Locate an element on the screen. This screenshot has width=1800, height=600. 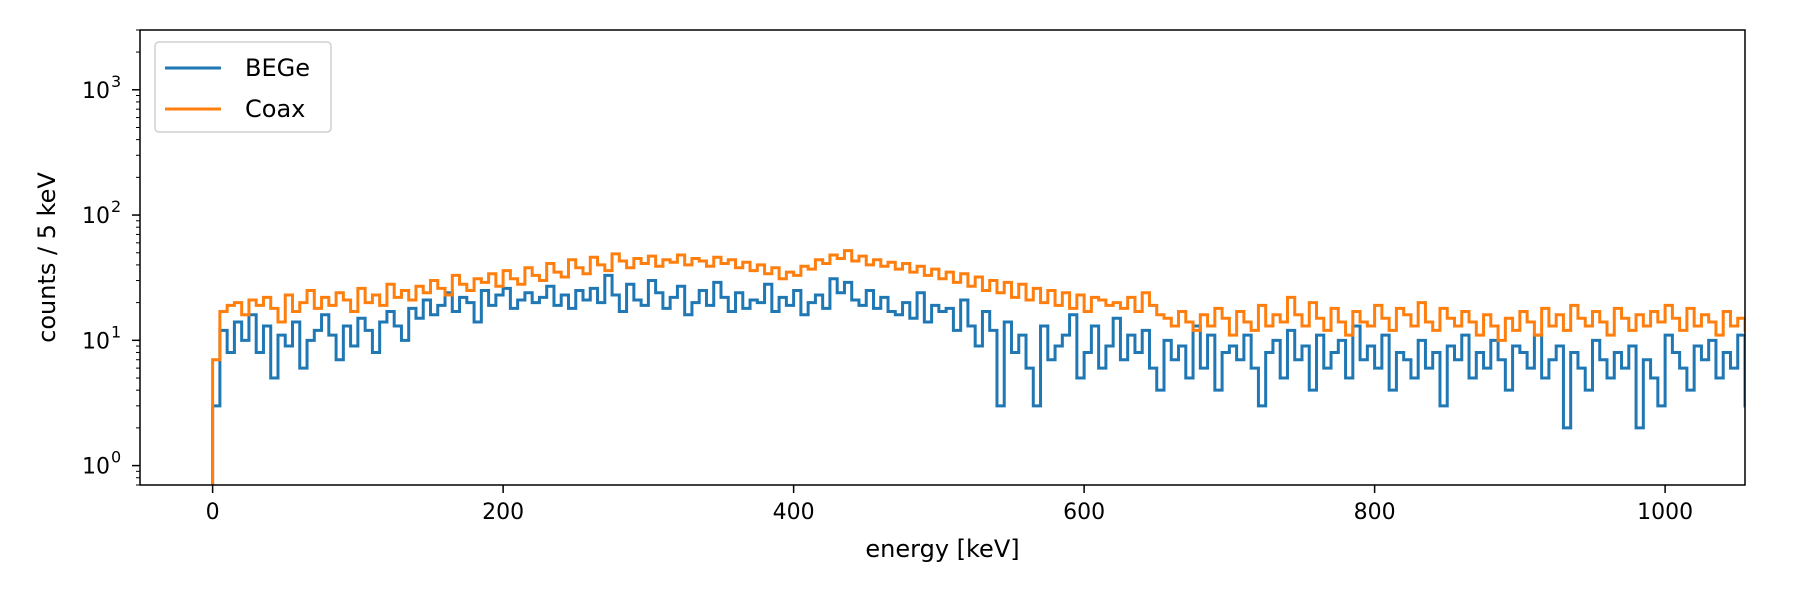
legend-label-coax: Coax is located at coordinates (275, 109).